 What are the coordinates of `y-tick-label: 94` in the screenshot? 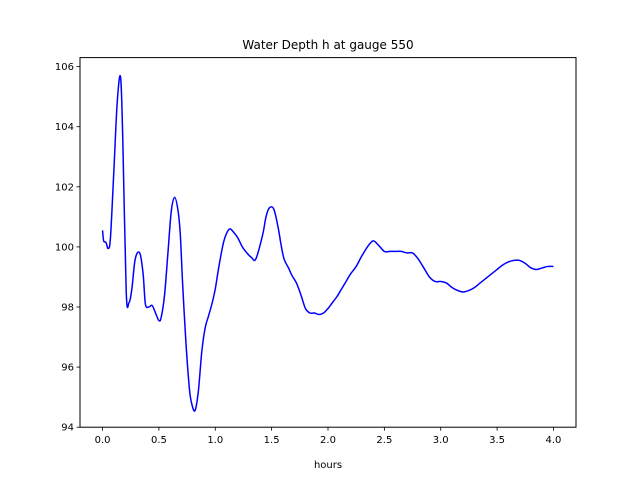 It's located at (67, 428).